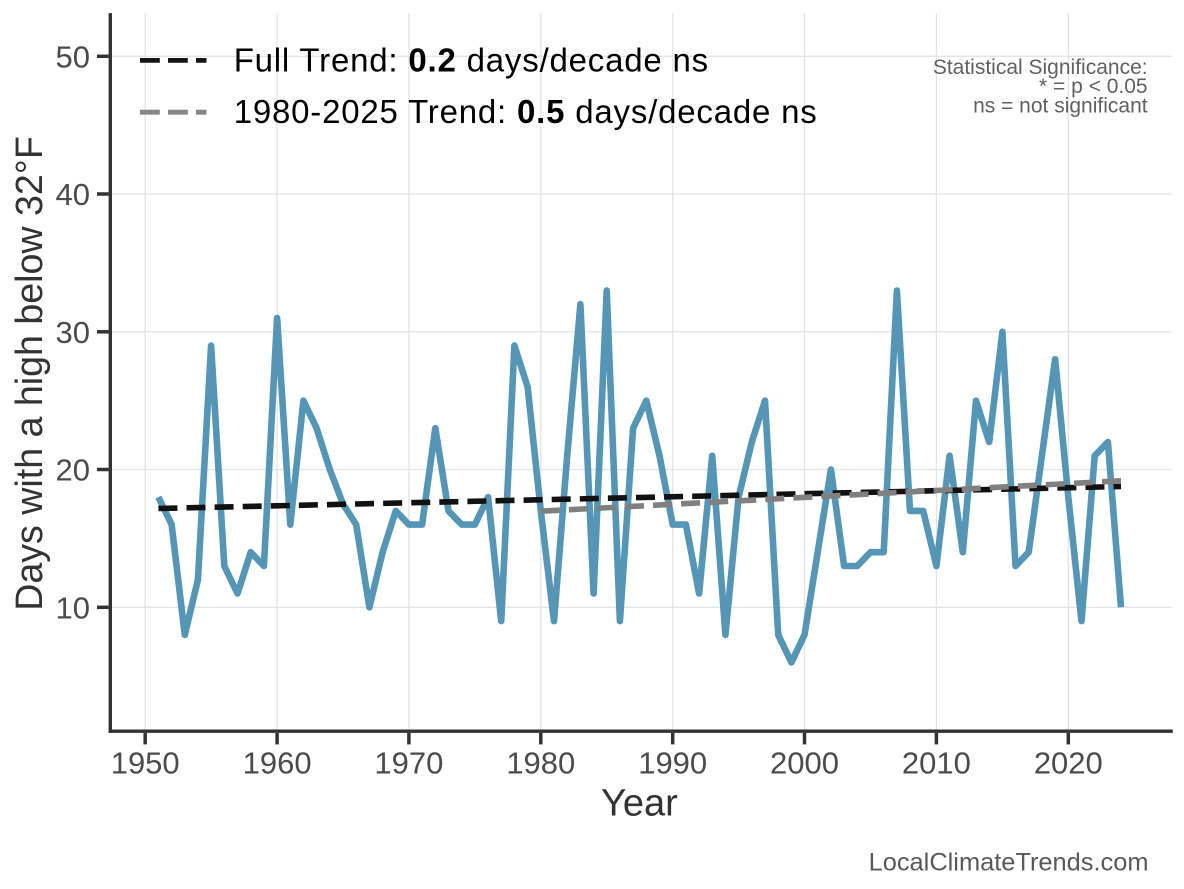 This screenshot has width=1184, height=889. Describe the element at coordinates (804, 762) in the screenshot. I see `svg-text: 2000` at that location.